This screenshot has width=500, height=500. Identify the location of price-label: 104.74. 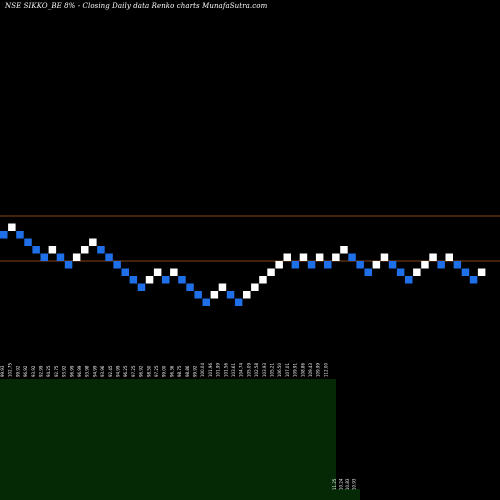
(241, 370).